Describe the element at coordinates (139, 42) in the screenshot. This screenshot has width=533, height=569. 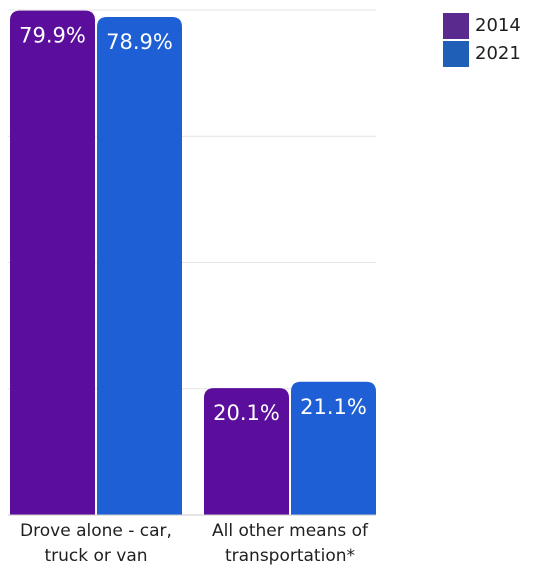
I see `bar-value-label-2021-cat-0: 78.9%` at that location.